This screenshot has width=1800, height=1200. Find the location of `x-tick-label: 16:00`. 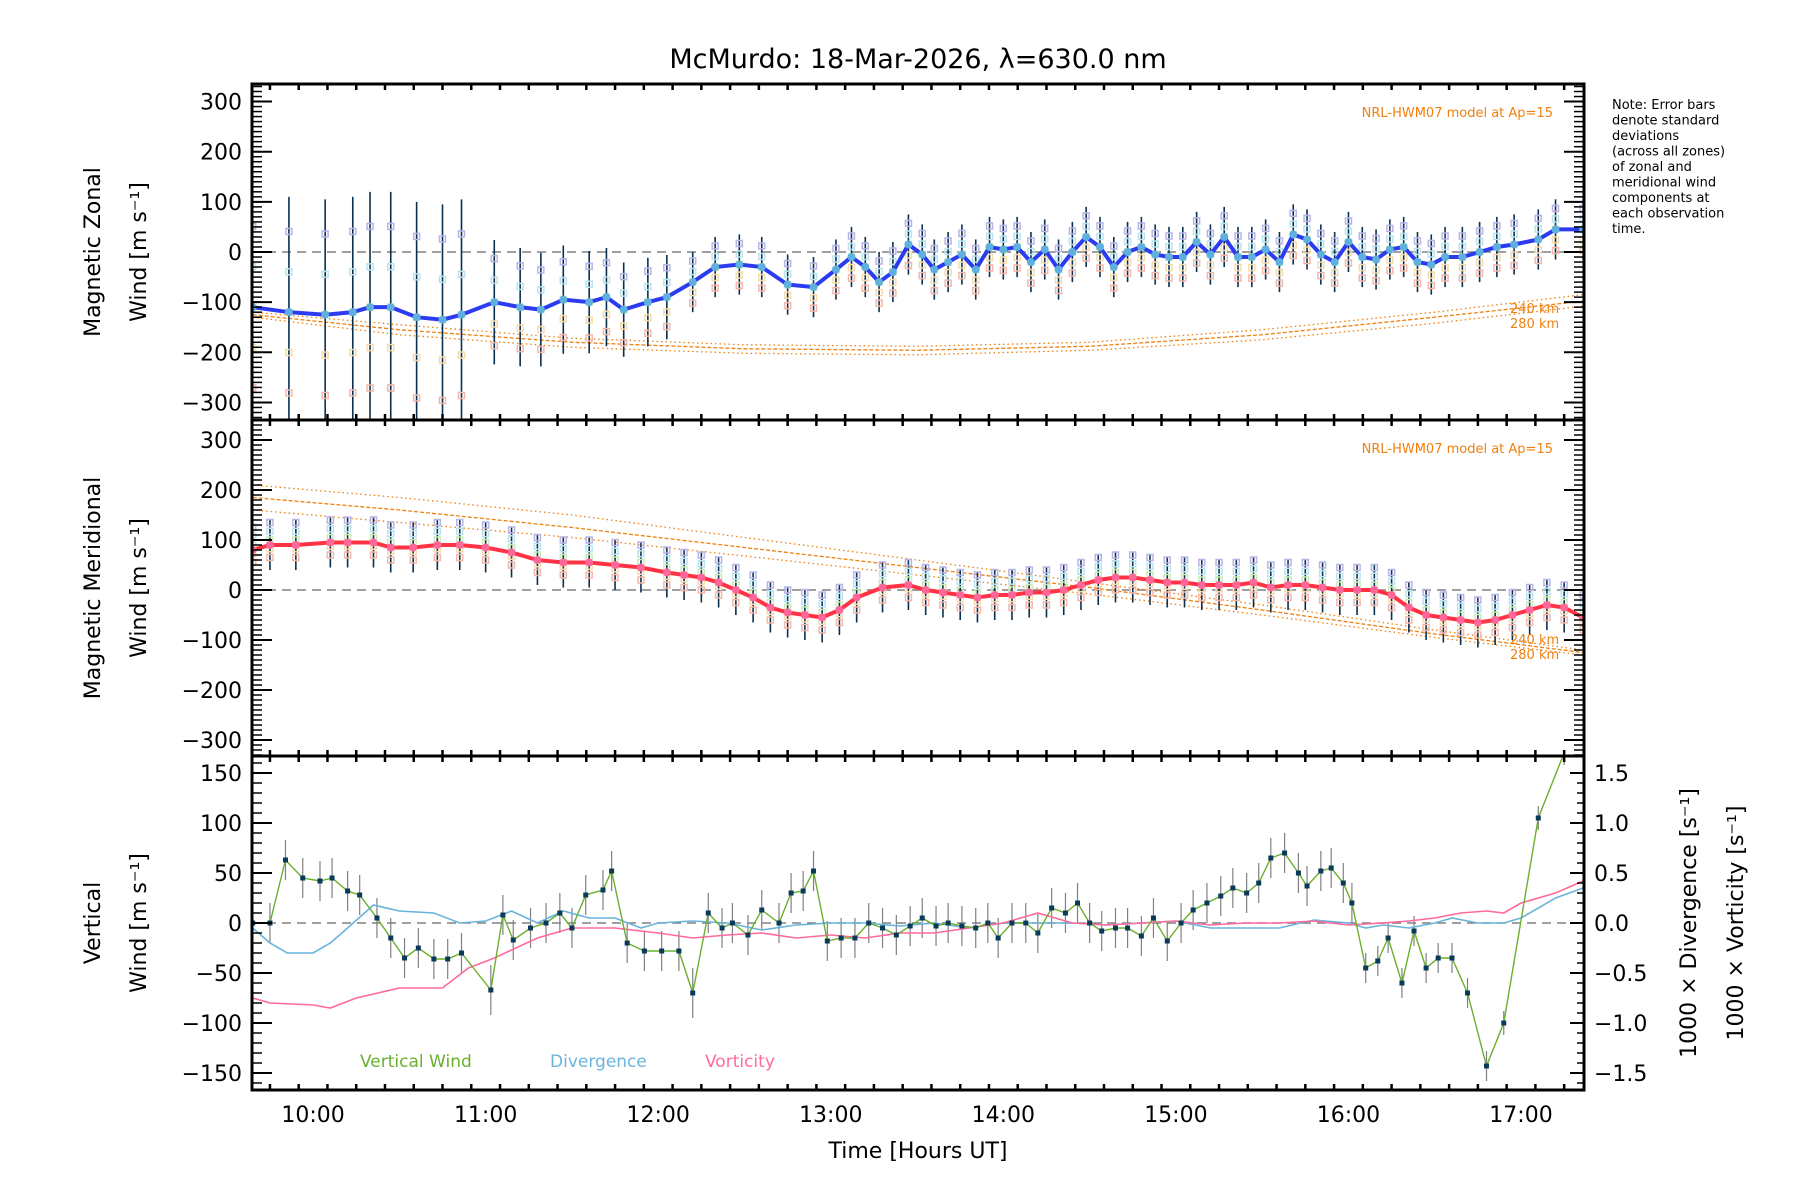

x-tick-label: 16:00 is located at coordinates (1348, 1115).